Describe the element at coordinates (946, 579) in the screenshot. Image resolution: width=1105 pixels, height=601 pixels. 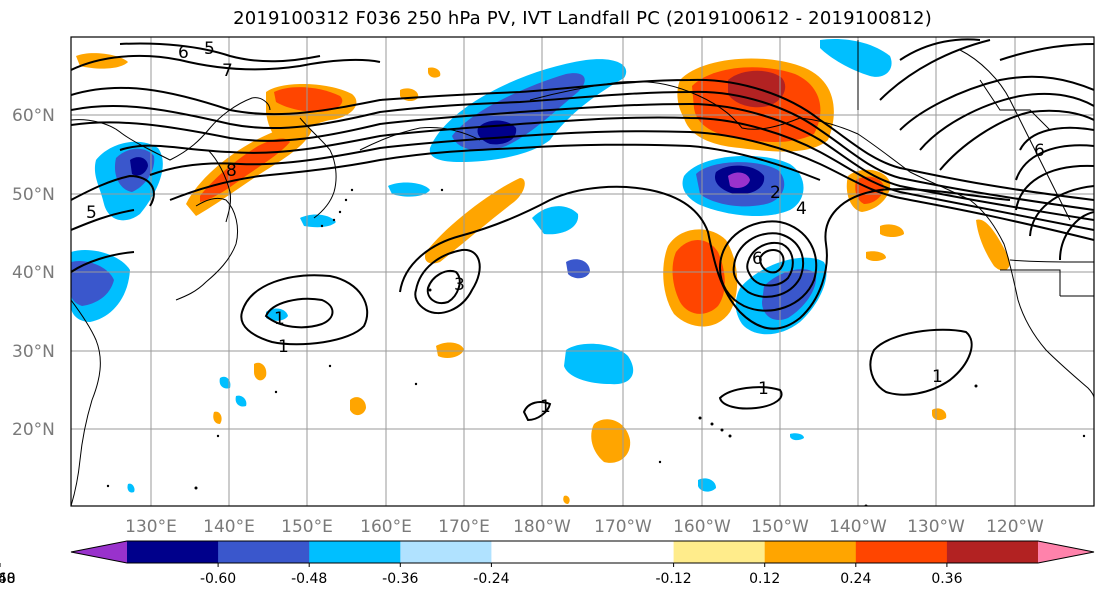
I see `colorbar-tick-label: 0.36` at that location.